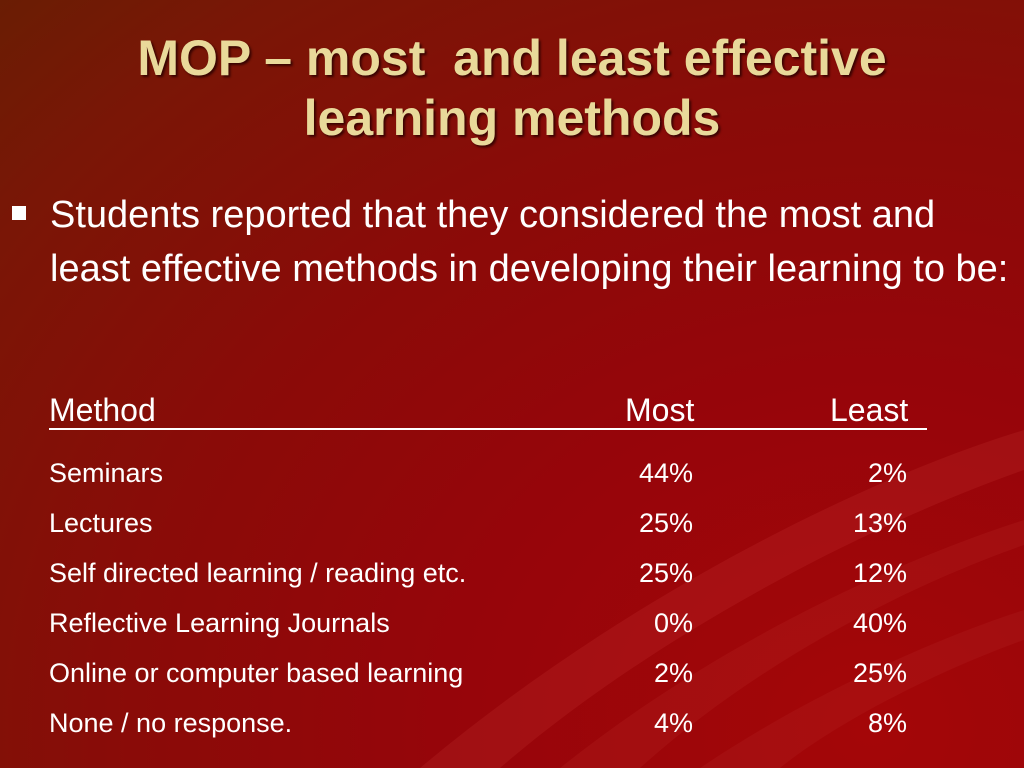 The height and width of the screenshot is (768, 1024). What do you see at coordinates (102, 410) in the screenshot?
I see `header-method: Method` at bounding box center [102, 410].